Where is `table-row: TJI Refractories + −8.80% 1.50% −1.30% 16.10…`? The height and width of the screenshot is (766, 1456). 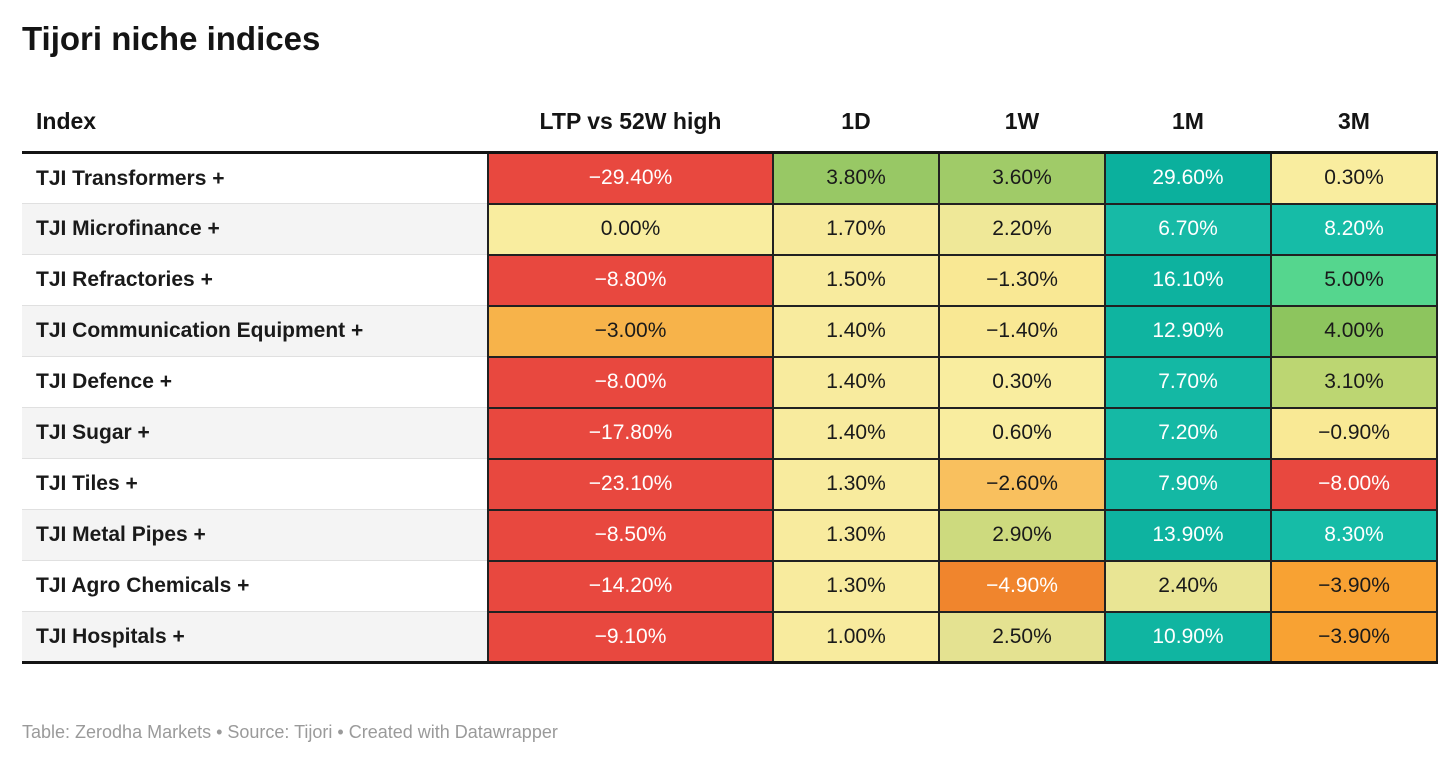 table-row: TJI Refractories + −8.80% 1.50% −1.30% 16.10… is located at coordinates (730, 280).